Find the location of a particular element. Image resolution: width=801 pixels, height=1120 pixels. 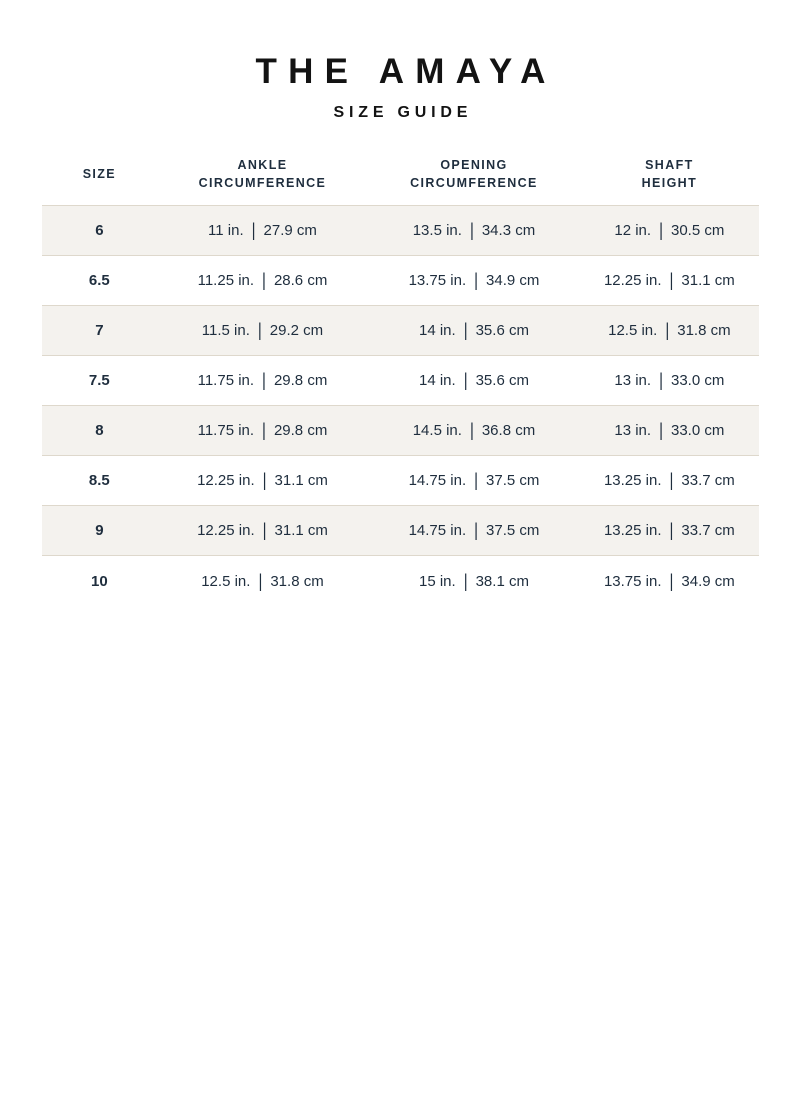

inches-value: 13 in. is located at coordinates (633, 431).